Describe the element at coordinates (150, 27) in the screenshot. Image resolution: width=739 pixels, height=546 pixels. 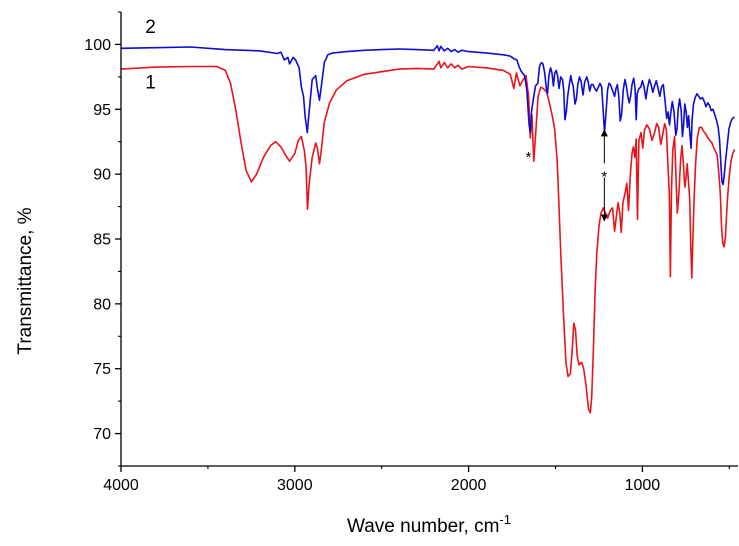
I see `series-label-2: 2` at that location.